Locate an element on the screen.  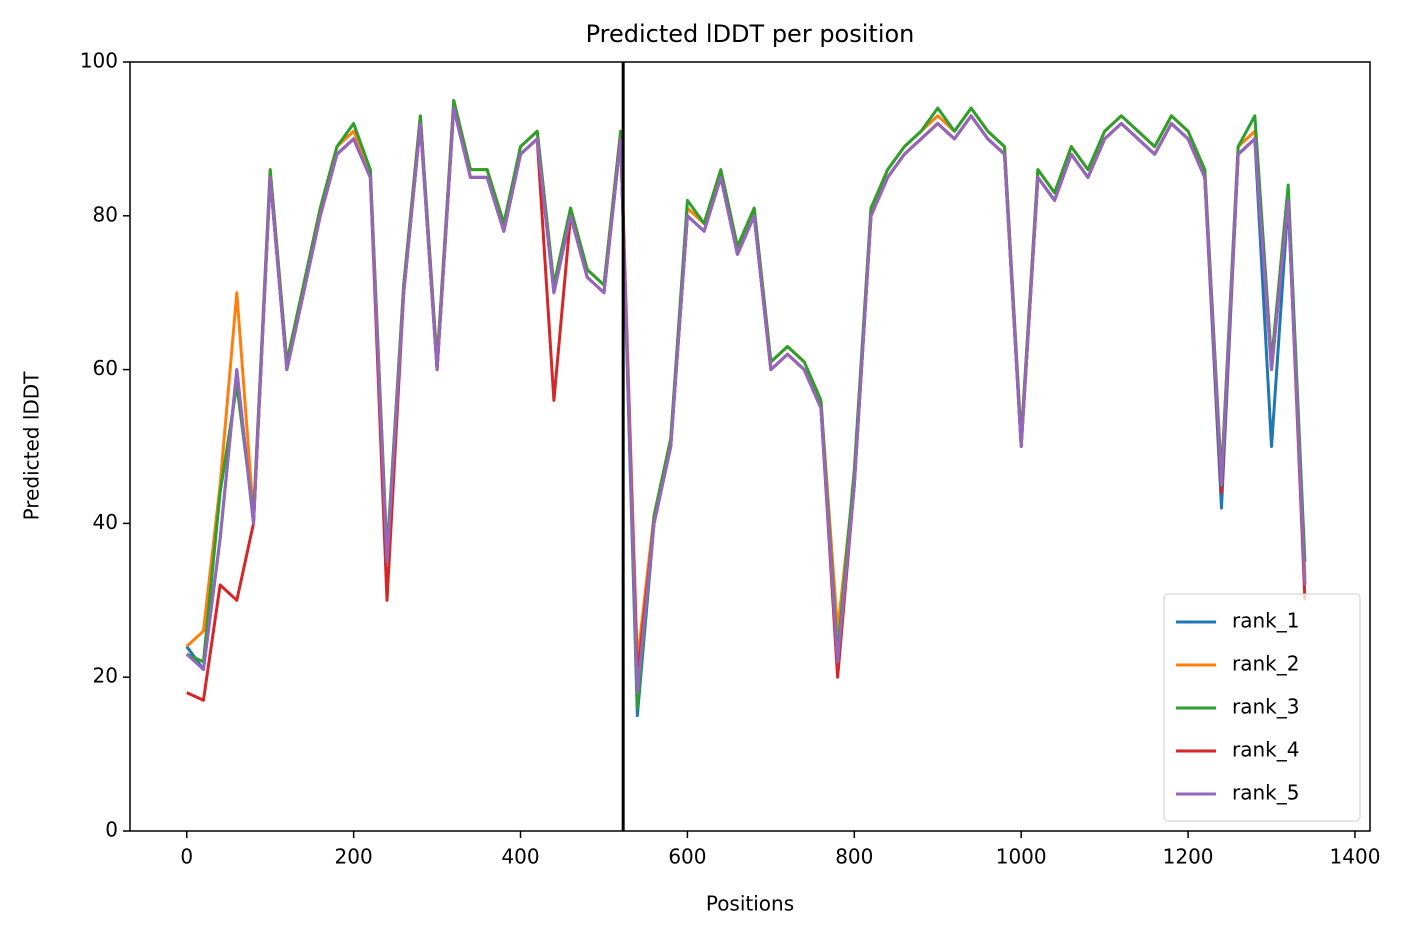
legend-box is located at coordinates (1262, 707).